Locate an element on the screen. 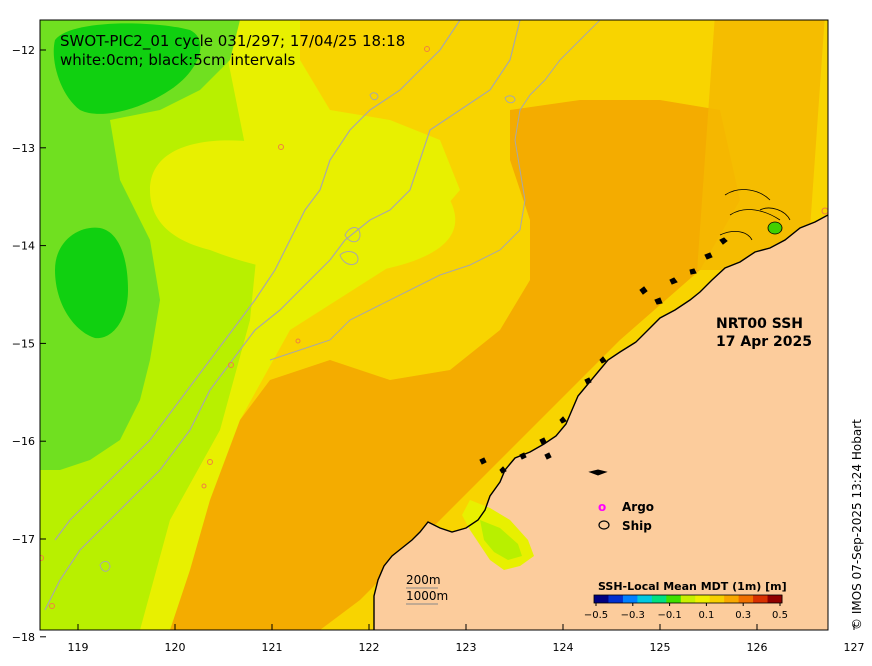 The width and height of the screenshot is (872, 666). argo-legend-icon: o is located at coordinates (602, 507).